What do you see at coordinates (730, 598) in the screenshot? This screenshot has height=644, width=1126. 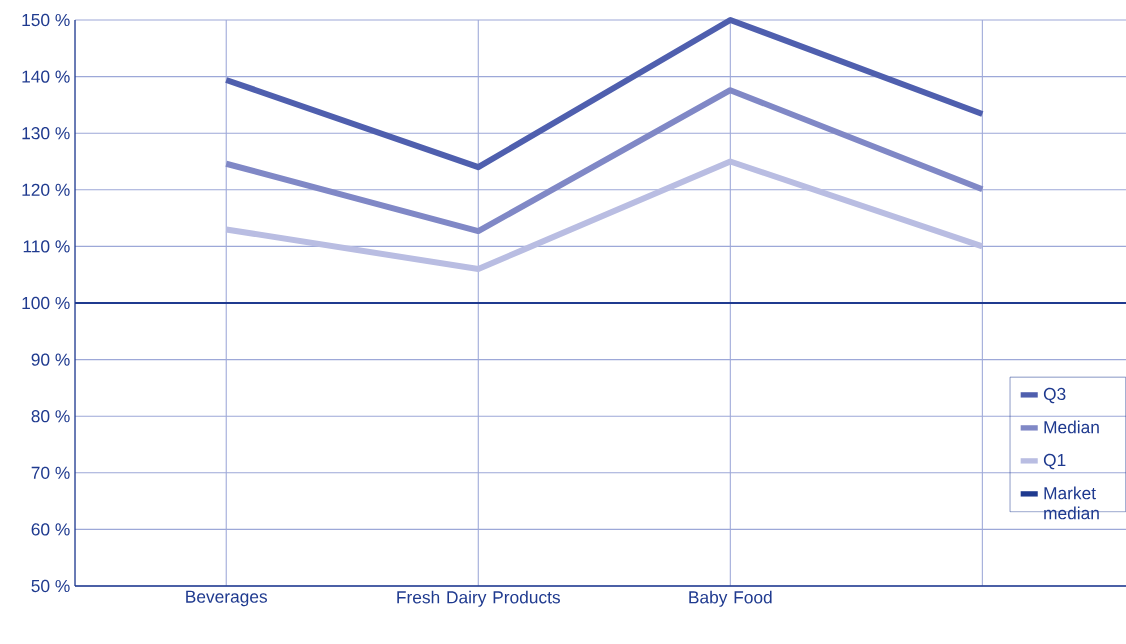 I see `x-tick-label: Baby Food` at bounding box center [730, 598].